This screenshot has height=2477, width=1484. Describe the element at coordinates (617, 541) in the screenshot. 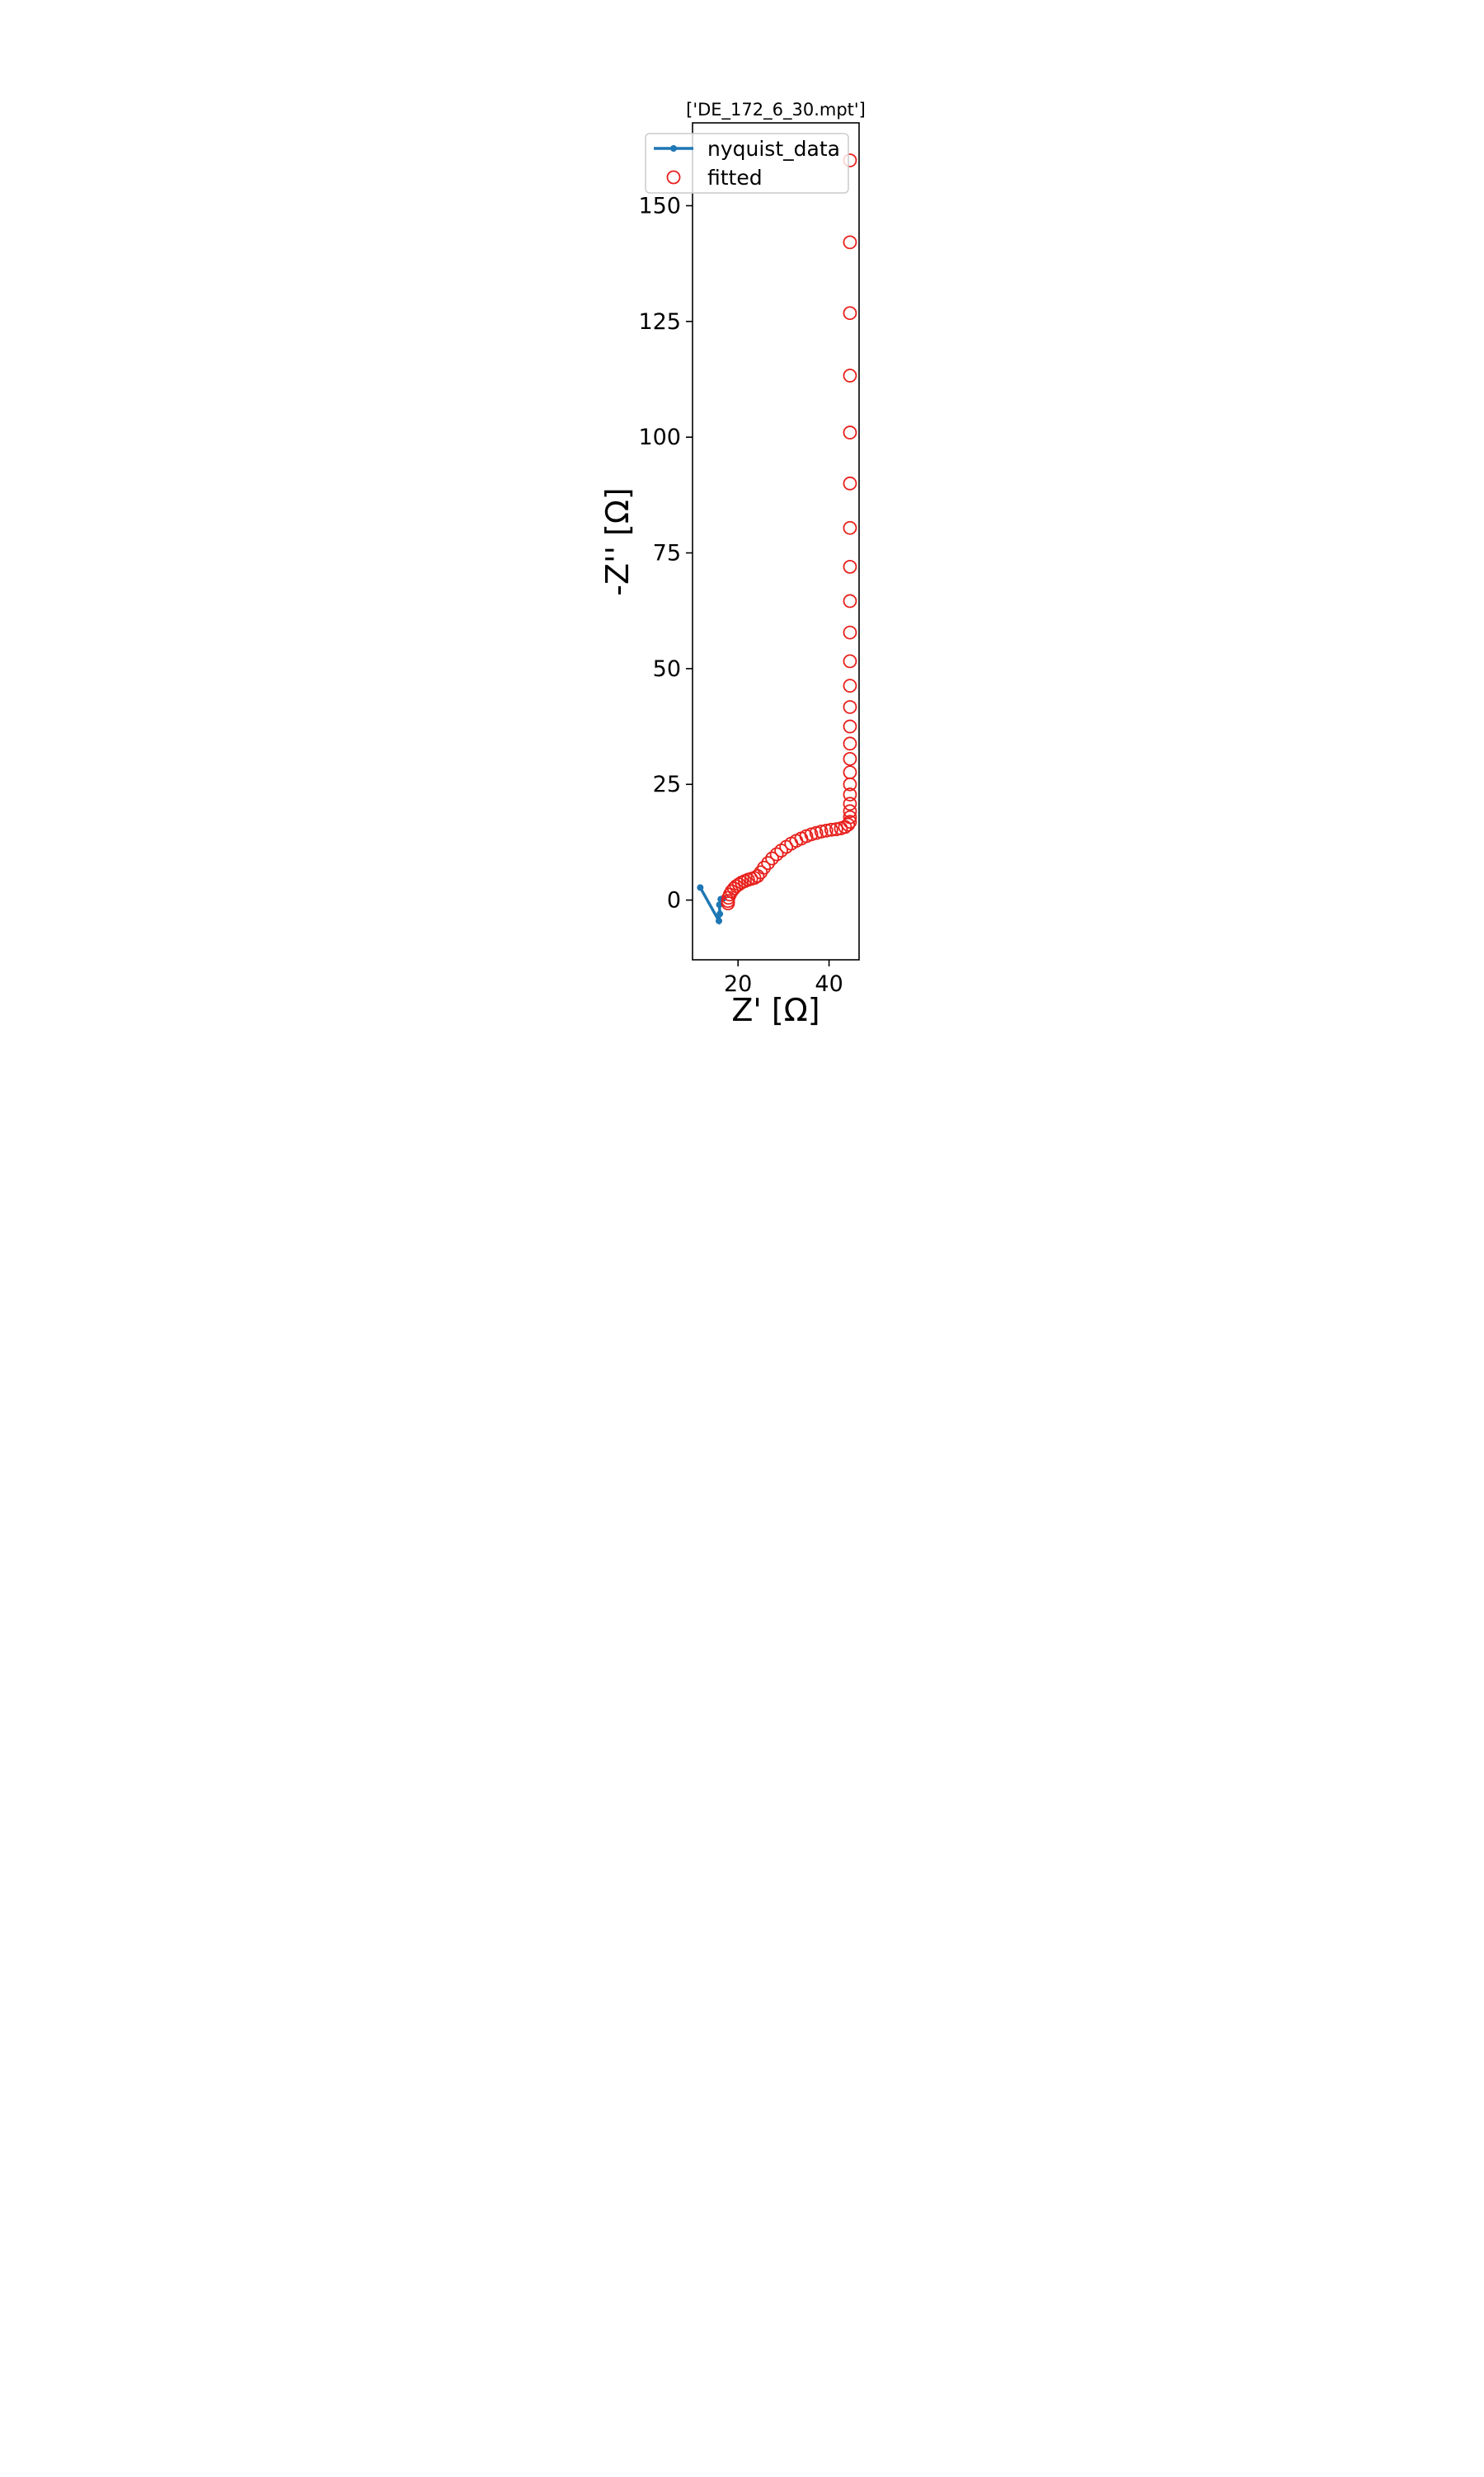

I see `y-axis-label: -Z'' [Ω]` at that location.